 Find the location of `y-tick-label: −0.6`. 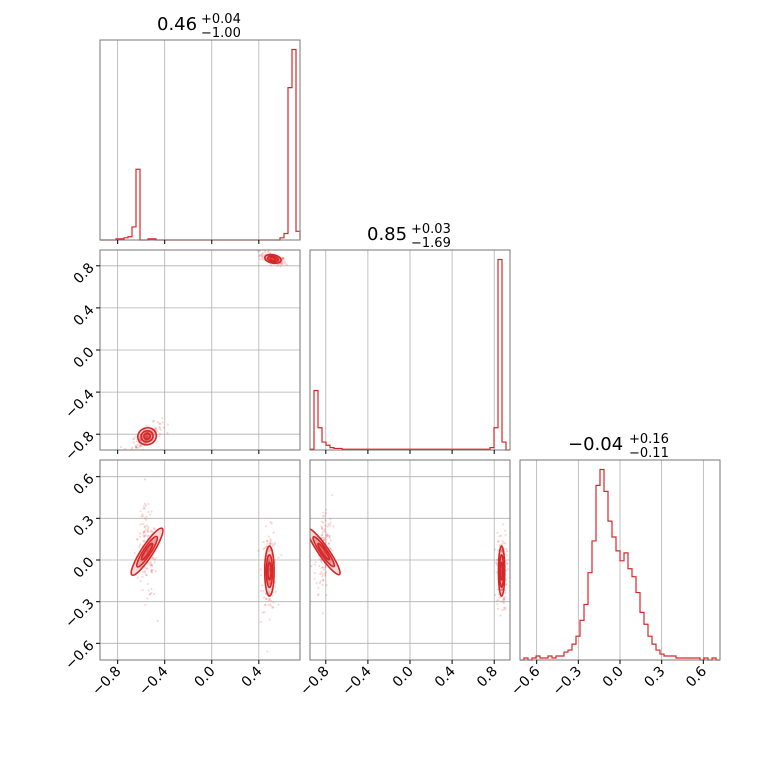

y-tick-label: −0.6 is located at coordinates (79, 655).